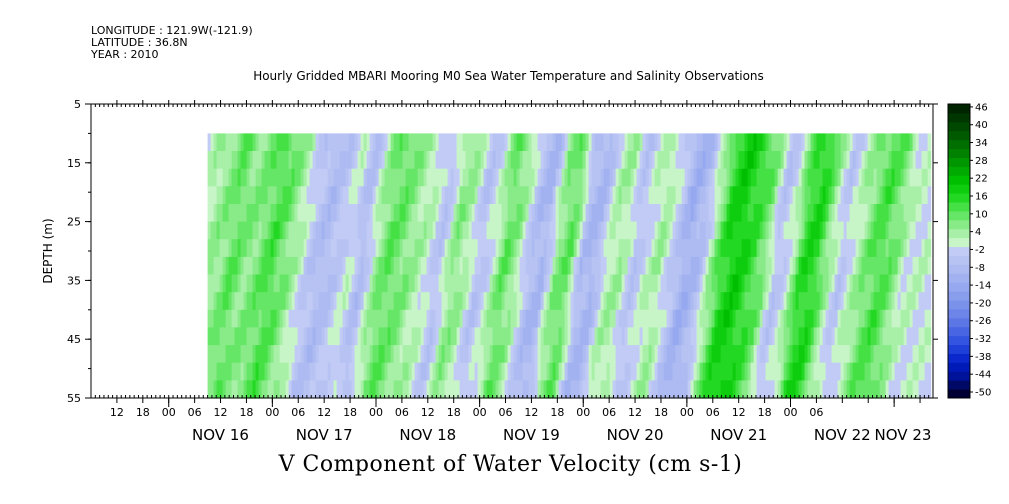 This screenshot has width=1009, height=504. What do you see at coordinates (74, 163) in the screenshot?
I see `y-tick-label: 15` at bounding box center [74, 163].